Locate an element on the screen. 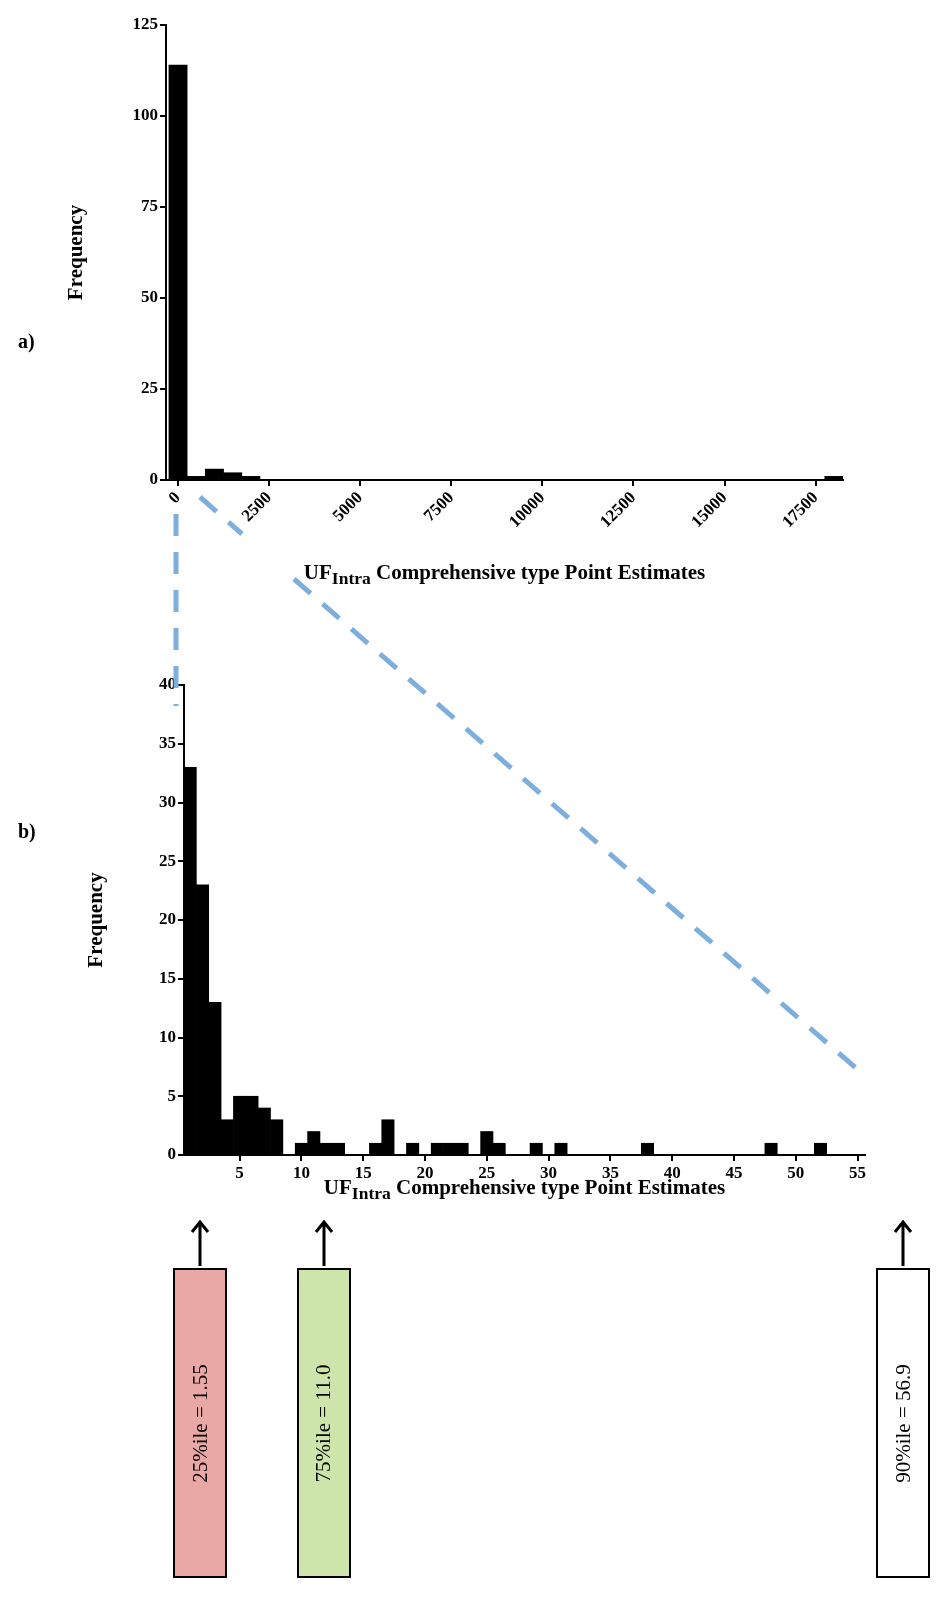  text: 75%ile = 11.0 is located at coordinates (324, 1423).